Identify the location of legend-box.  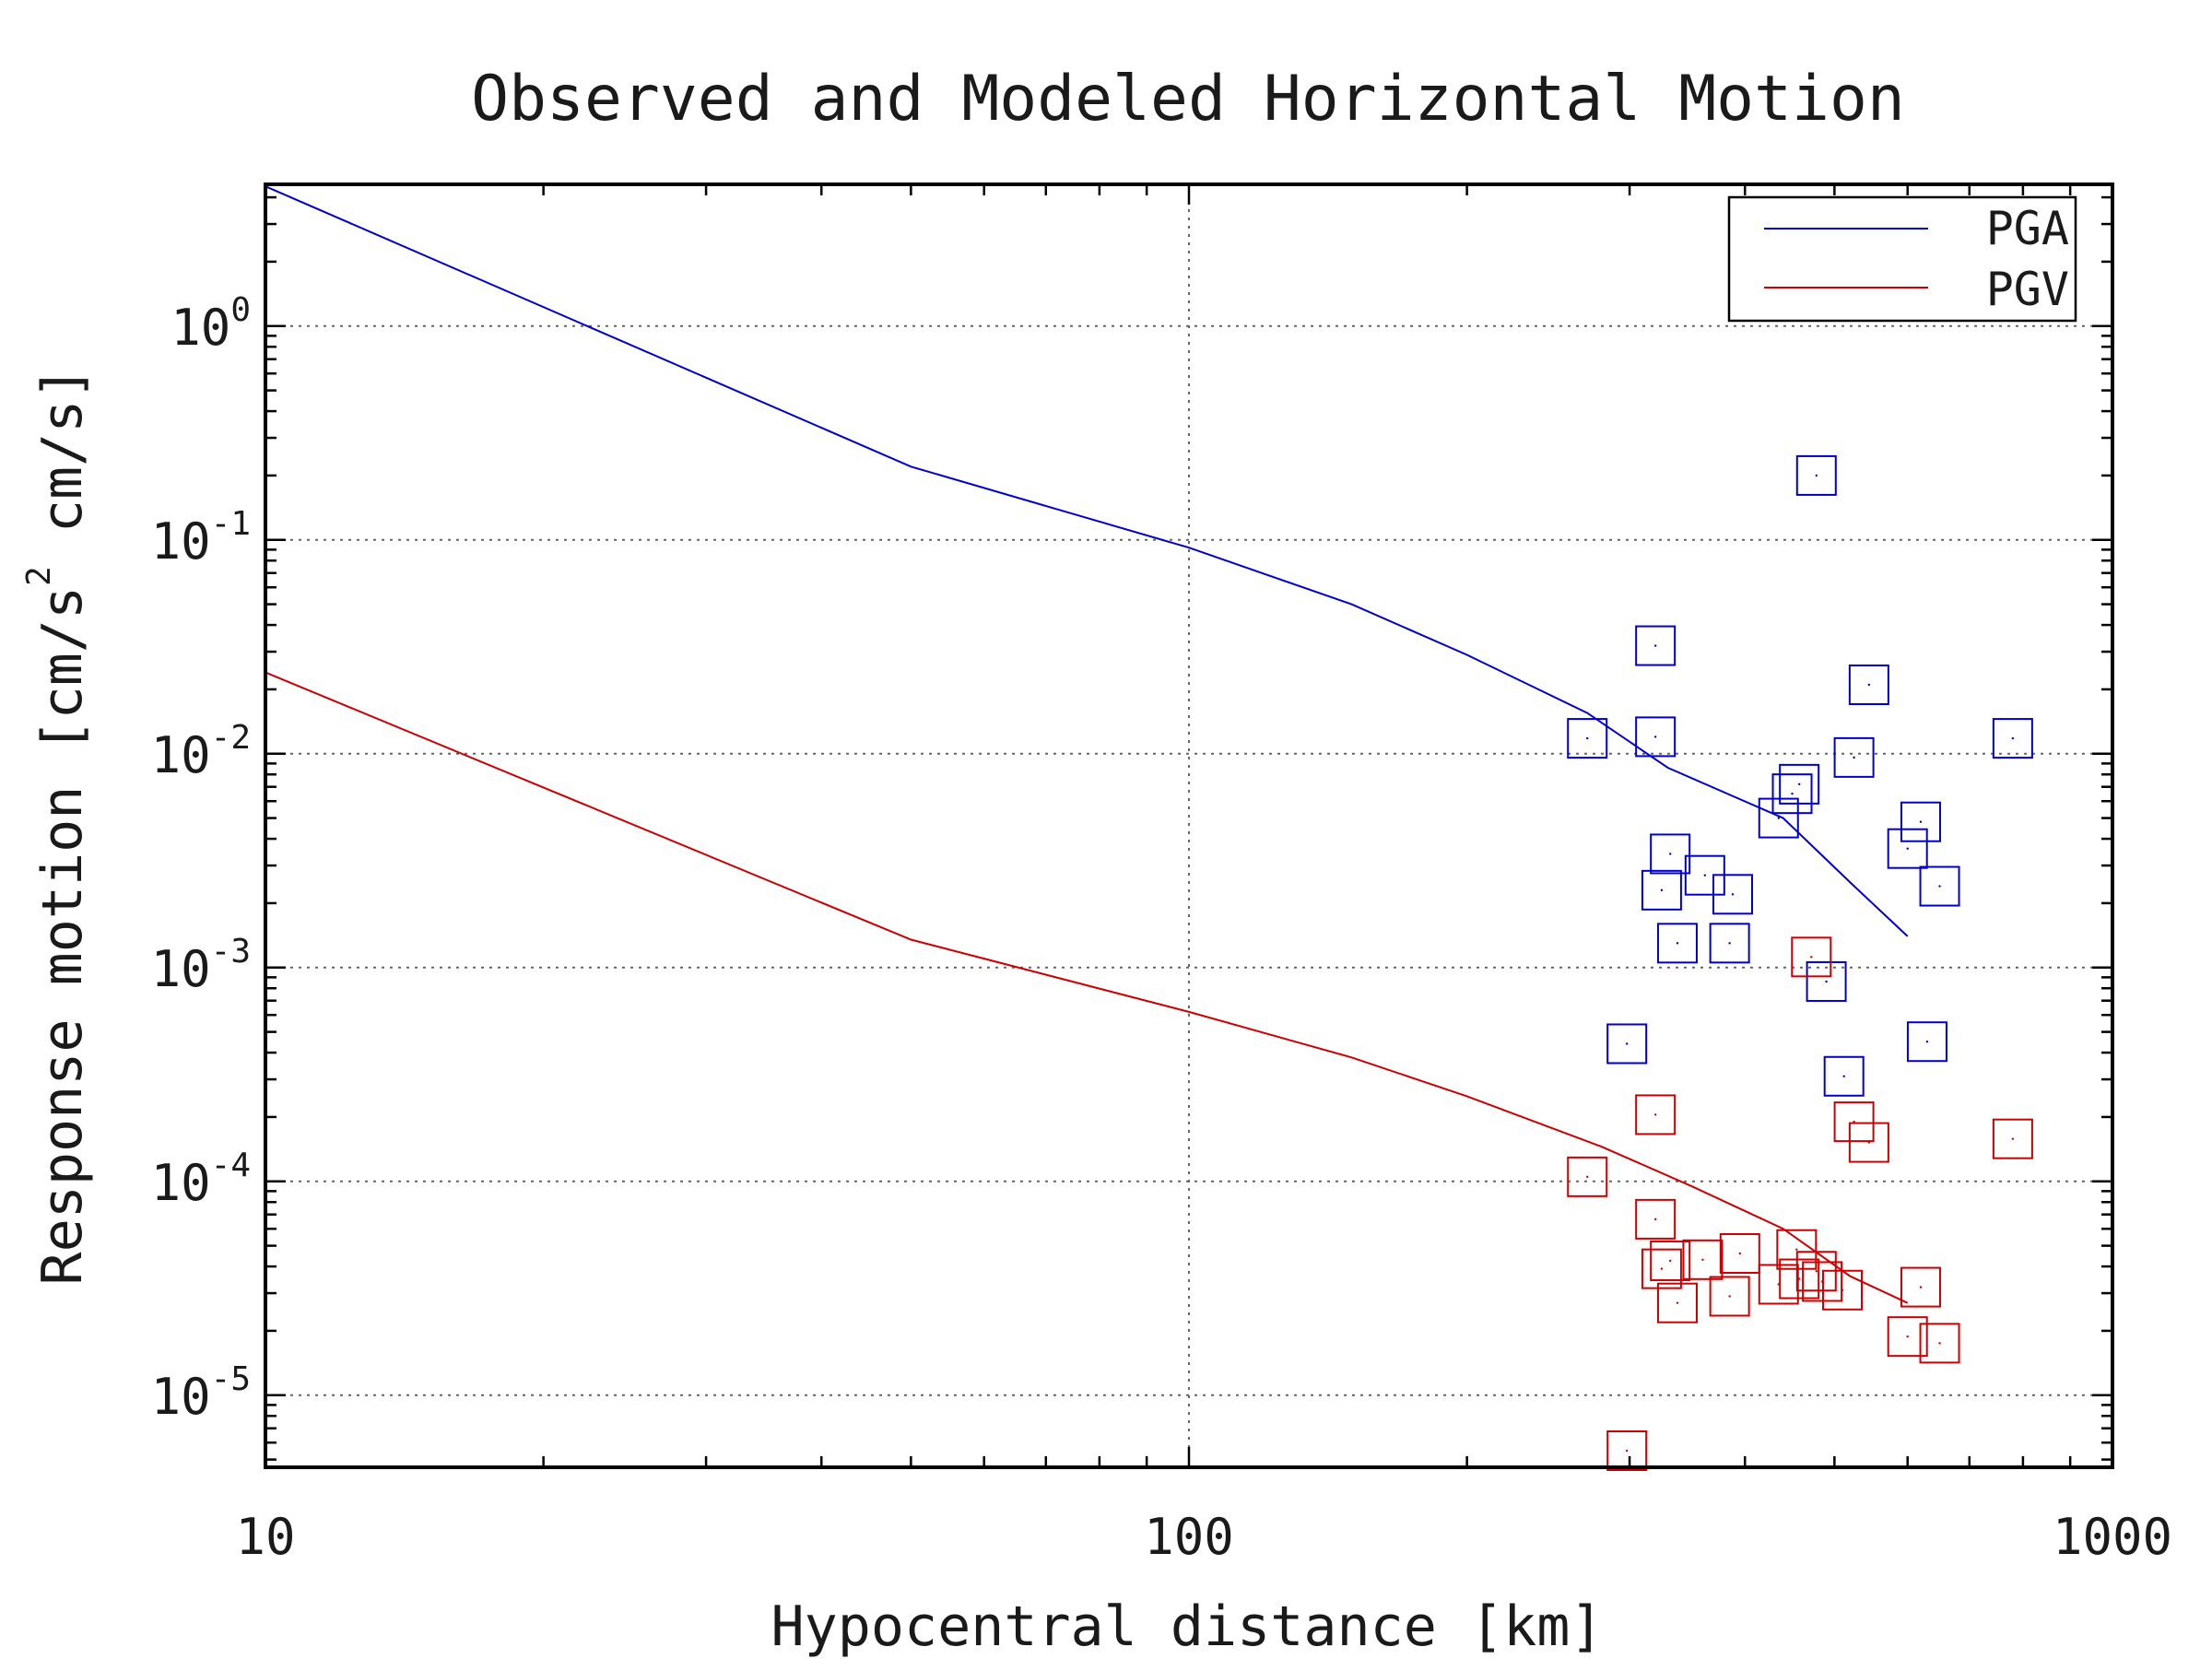
(1902, 259).